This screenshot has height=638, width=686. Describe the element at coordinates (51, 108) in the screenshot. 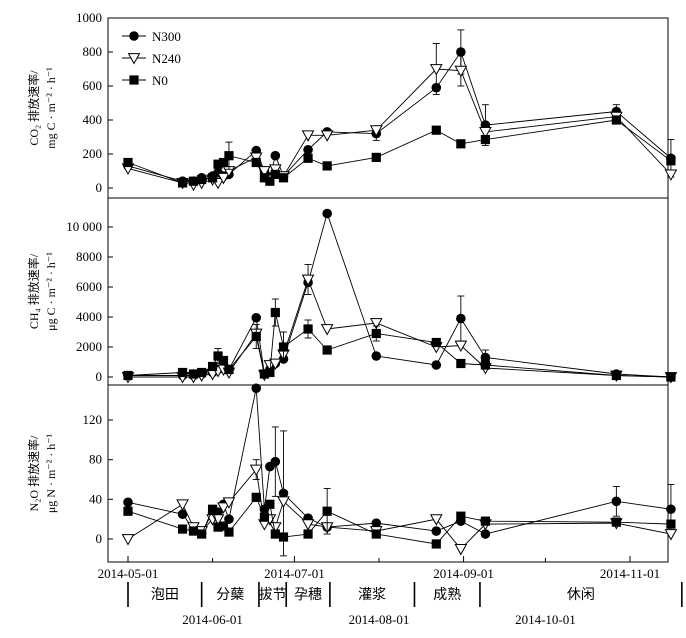

I see `y-axis-label: mg C · m⁻² · h⁻¹` at that location.